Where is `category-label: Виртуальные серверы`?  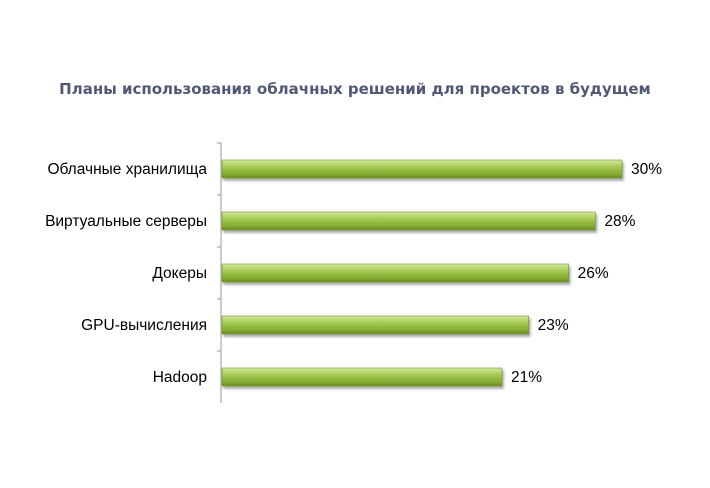 category-label: Виртуальные серверы is located at coordinates (126, 221).